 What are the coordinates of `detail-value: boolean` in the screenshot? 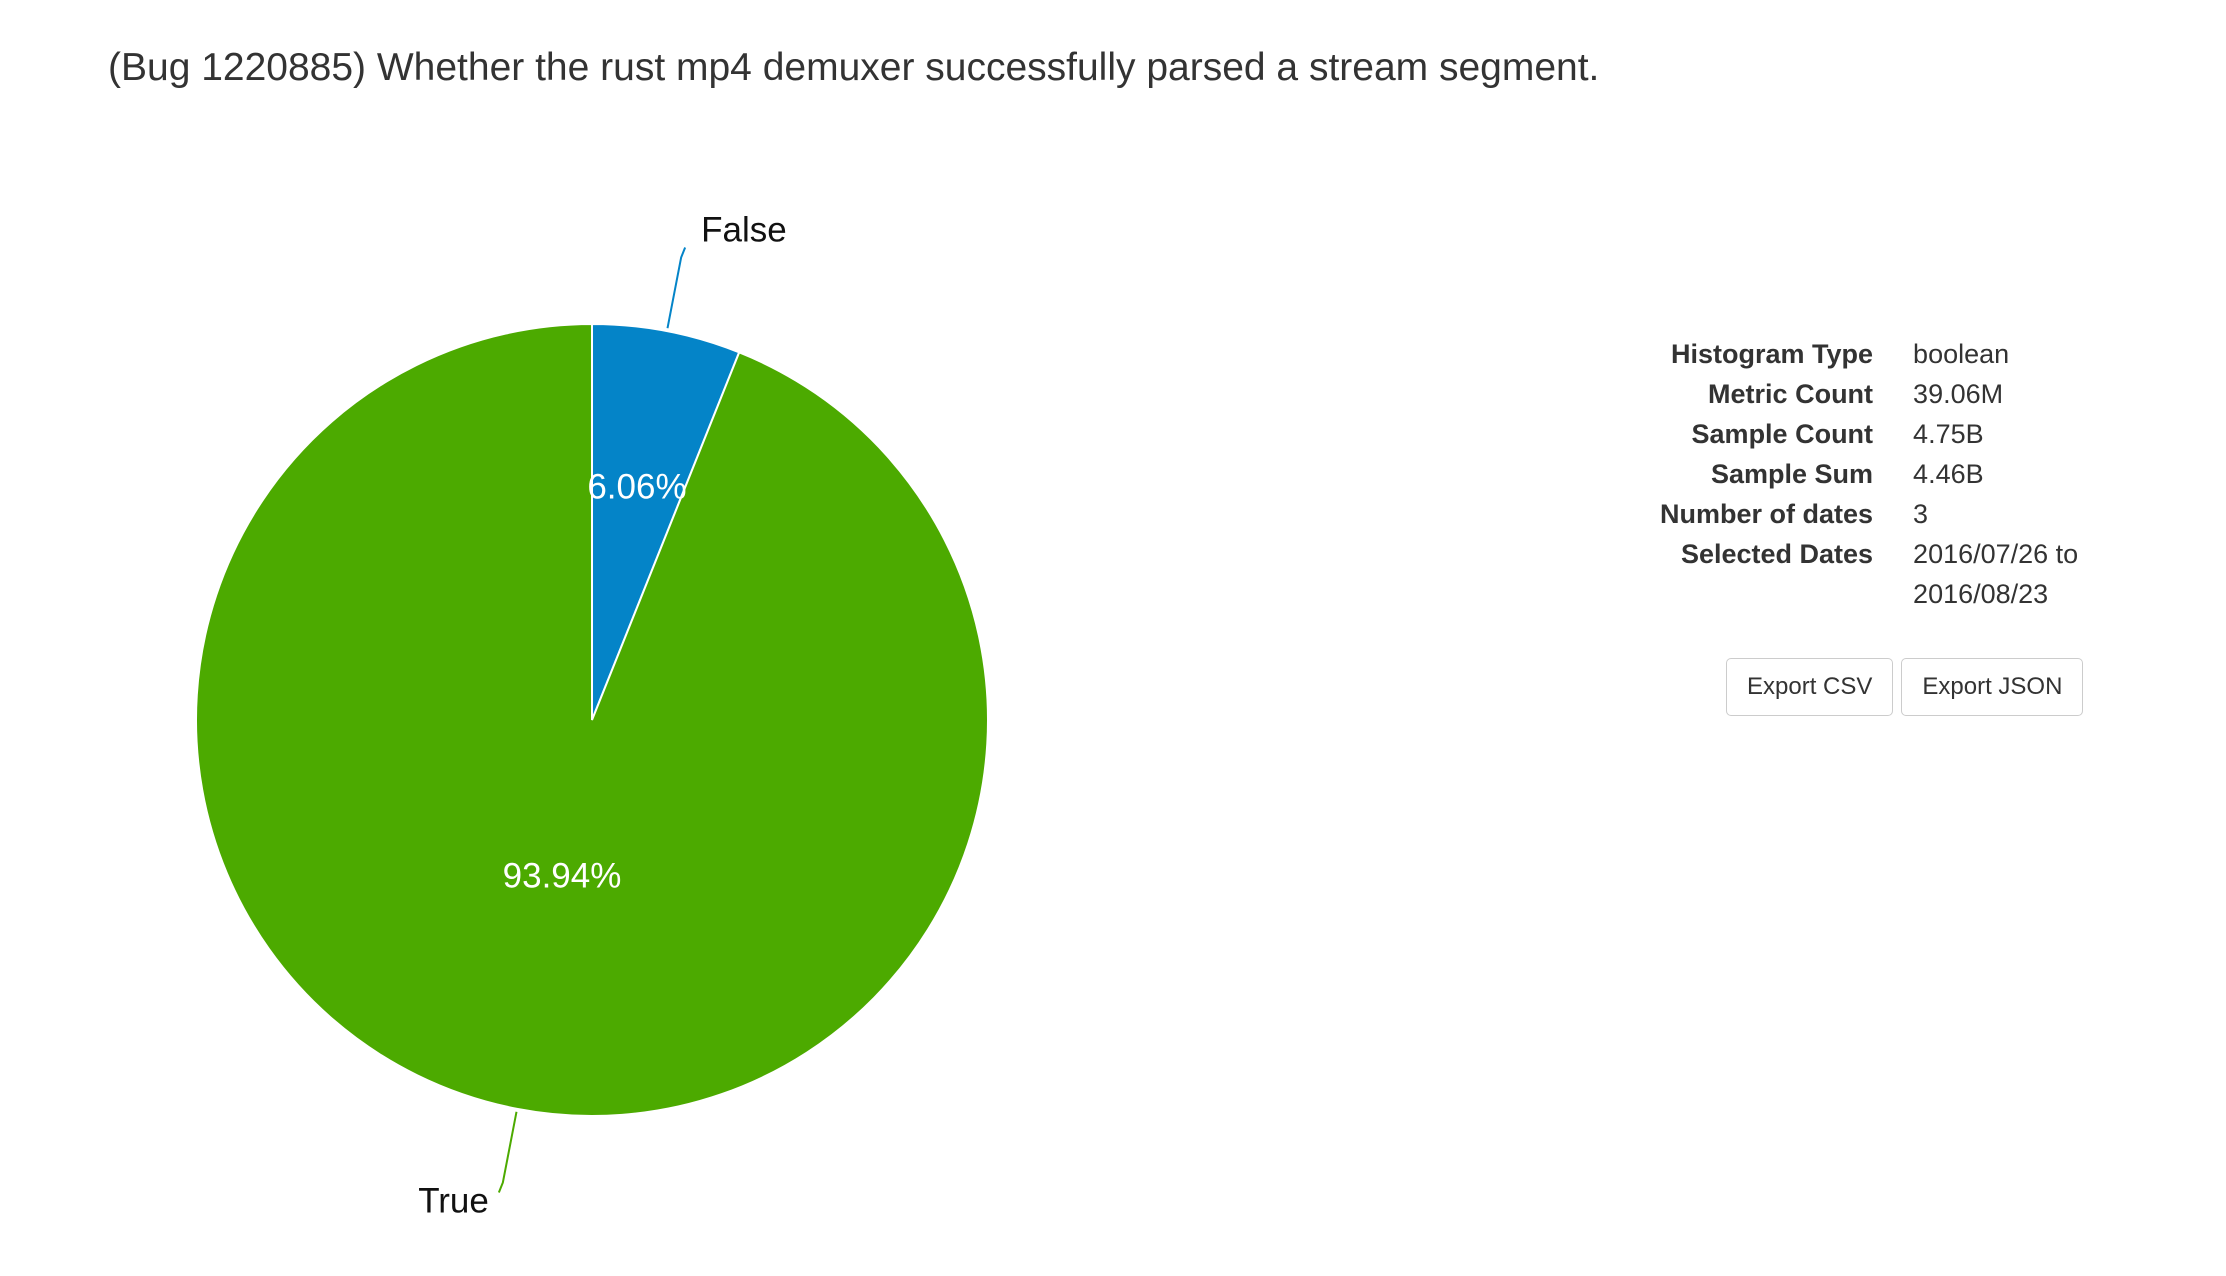 It's located at (1961, 354).